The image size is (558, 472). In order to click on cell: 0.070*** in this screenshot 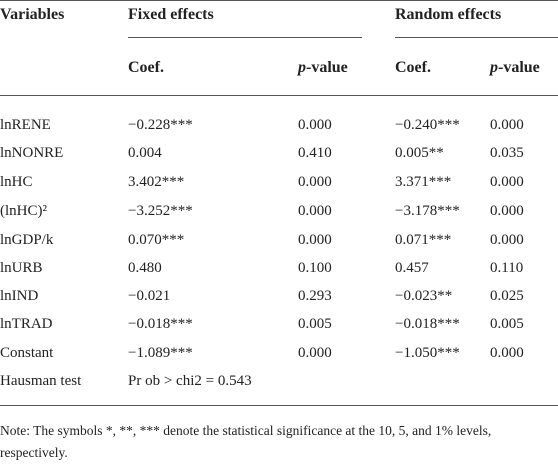, I will do `click(156, 240)`.